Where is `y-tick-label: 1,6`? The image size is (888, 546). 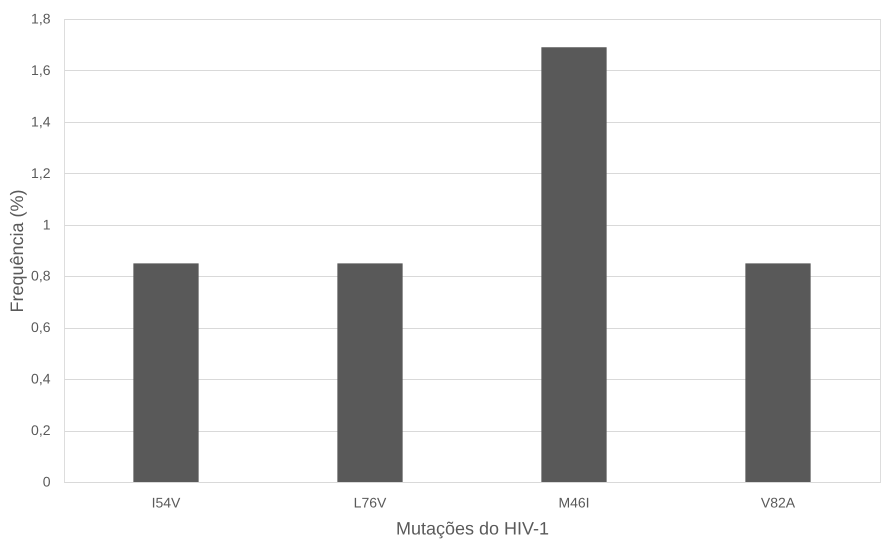 y-tick-label: 1,6 is located at coordinates (41, 70).